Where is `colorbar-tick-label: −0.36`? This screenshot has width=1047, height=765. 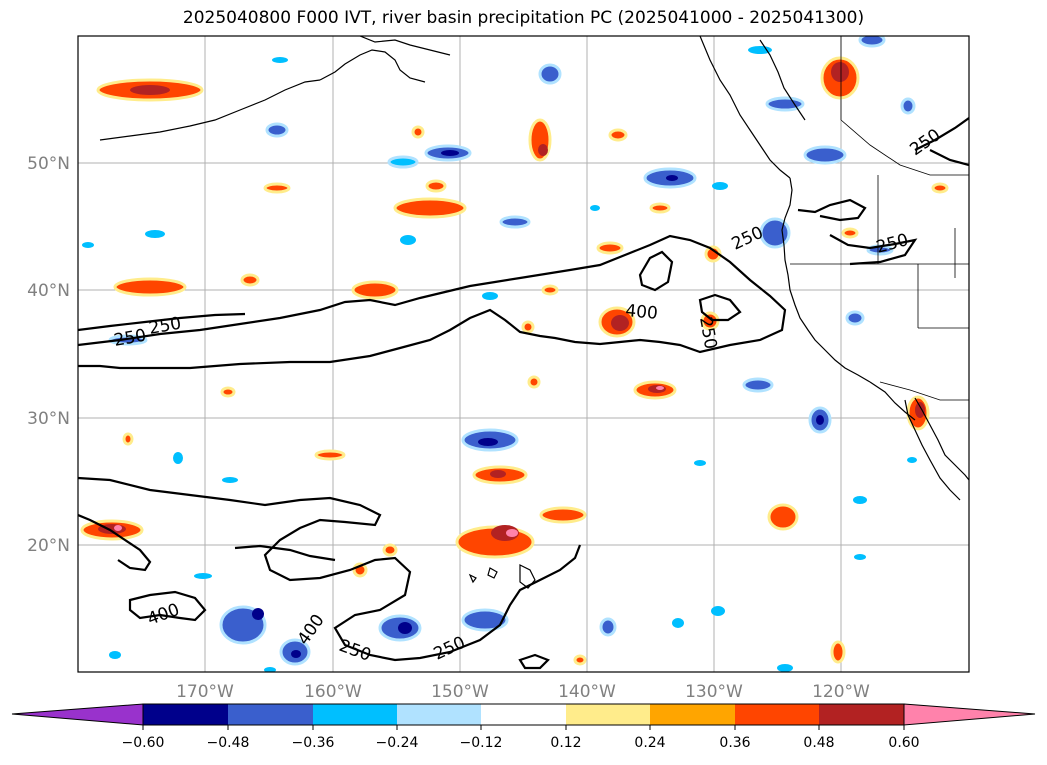
colorbar-tick-label: −0.36 is located at coordinates (313, 743).